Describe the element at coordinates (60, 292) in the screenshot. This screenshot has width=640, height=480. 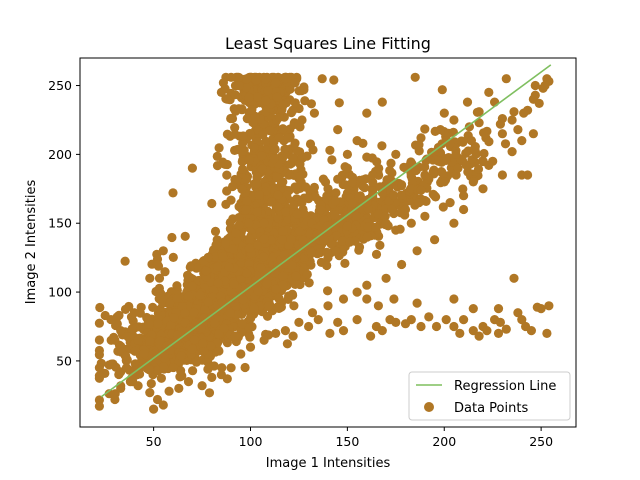
I see `y-tick-label: 100` at that location.